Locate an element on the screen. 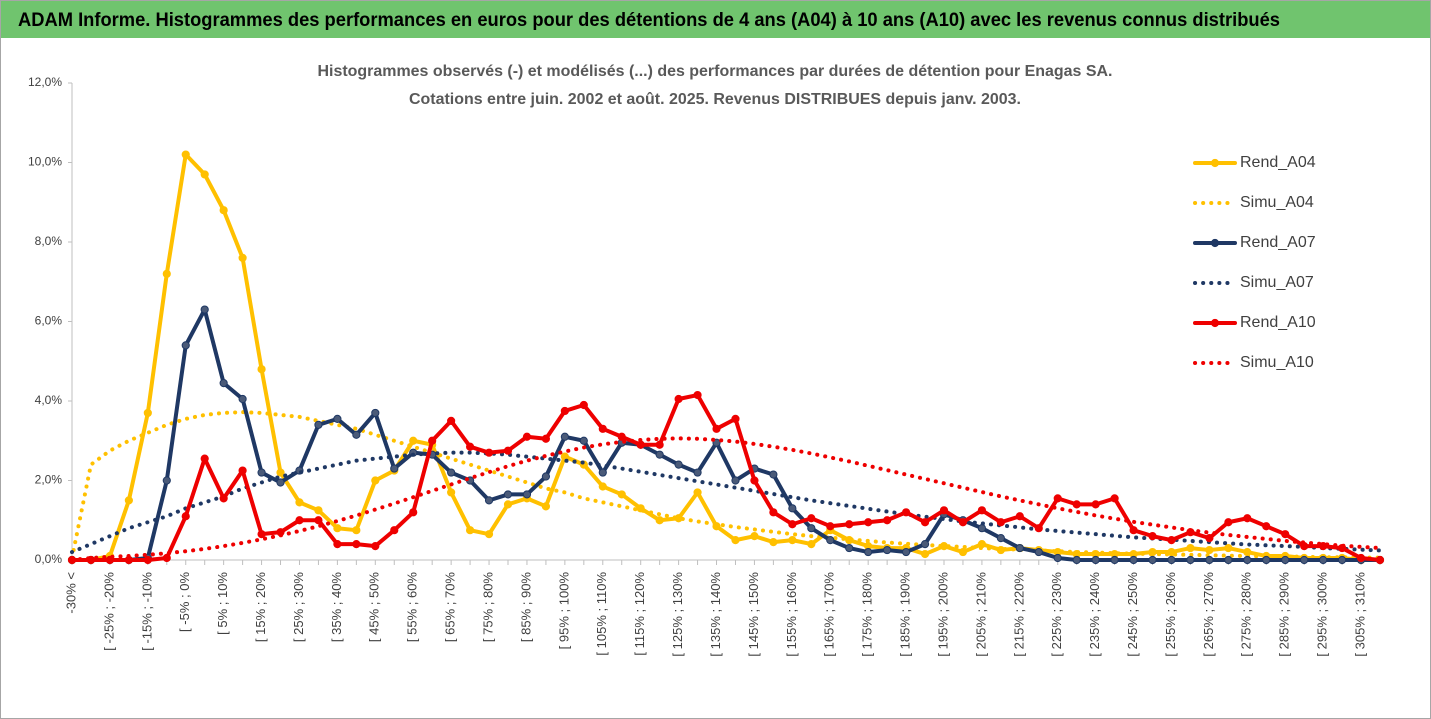  x-tick-label: [ 85% ; 90% is located at coordinates (525, 607).